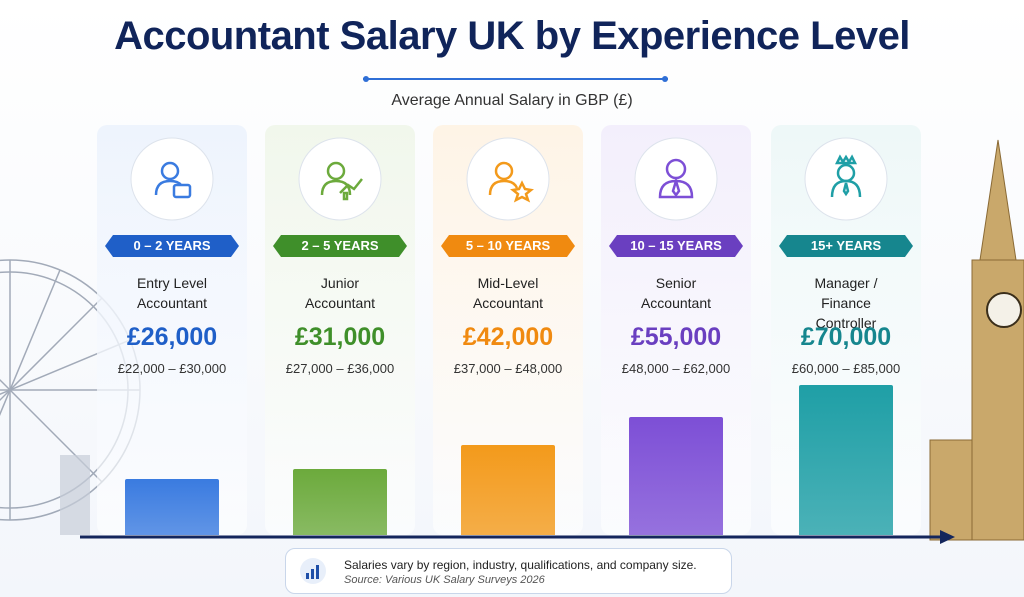 This screenshot has width=1024, height=597. What do you see at coordinates (340, 368) in the screenshot?
I see `salary-range: £27,000 – £36,000` at bounding box center [340, 368].